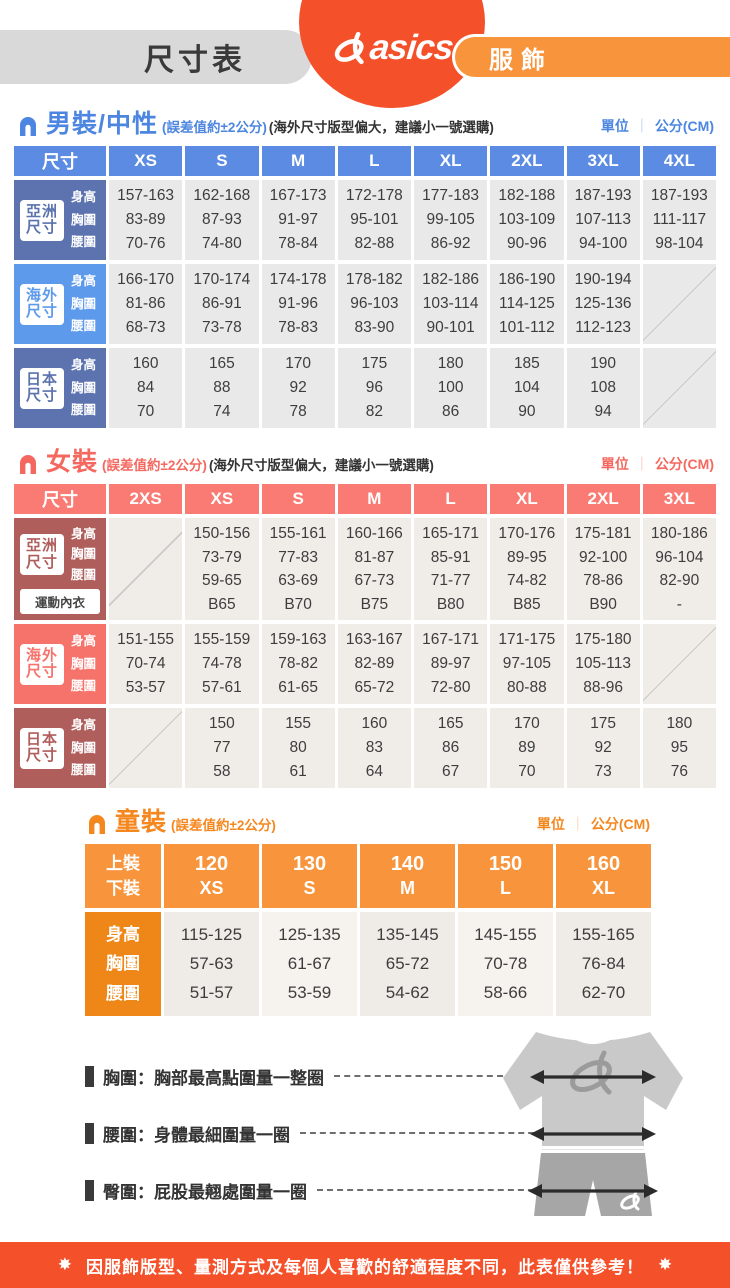 The width and height of the screenshot is (730, 1288). Describe the element at coordinates (214, 127) in the screenshot. I see `tolerance-note: (誤差值約±2公分)` at that location.